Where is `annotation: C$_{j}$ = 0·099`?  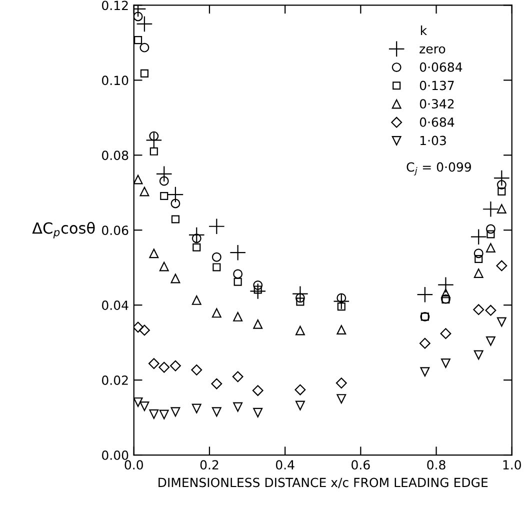
annotation: C$_{j}$ = 0·099 is located at coordinates (438, 169).